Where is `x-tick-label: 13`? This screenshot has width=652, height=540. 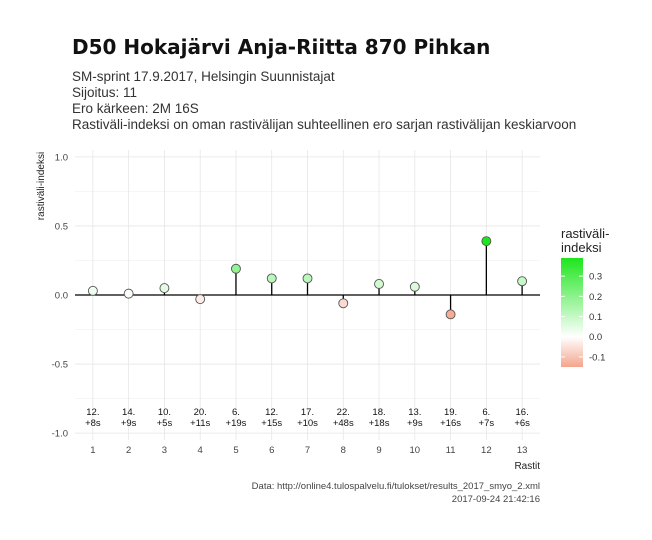
x-tick-label: 13 is located at coordinates (522, 450).